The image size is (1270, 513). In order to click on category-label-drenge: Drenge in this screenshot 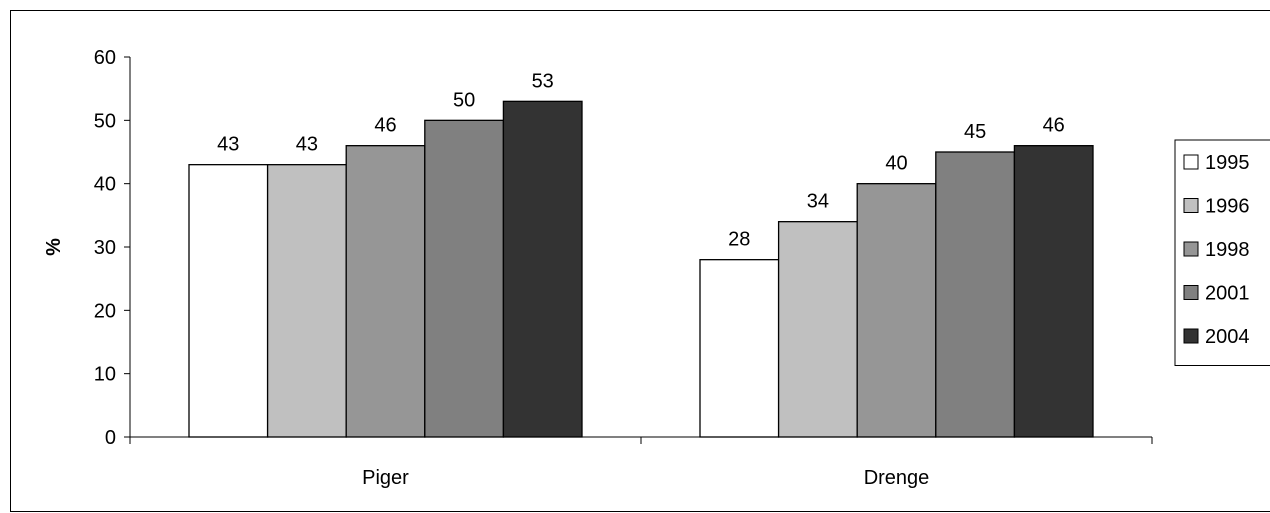, I will do `click(897, 478)`.